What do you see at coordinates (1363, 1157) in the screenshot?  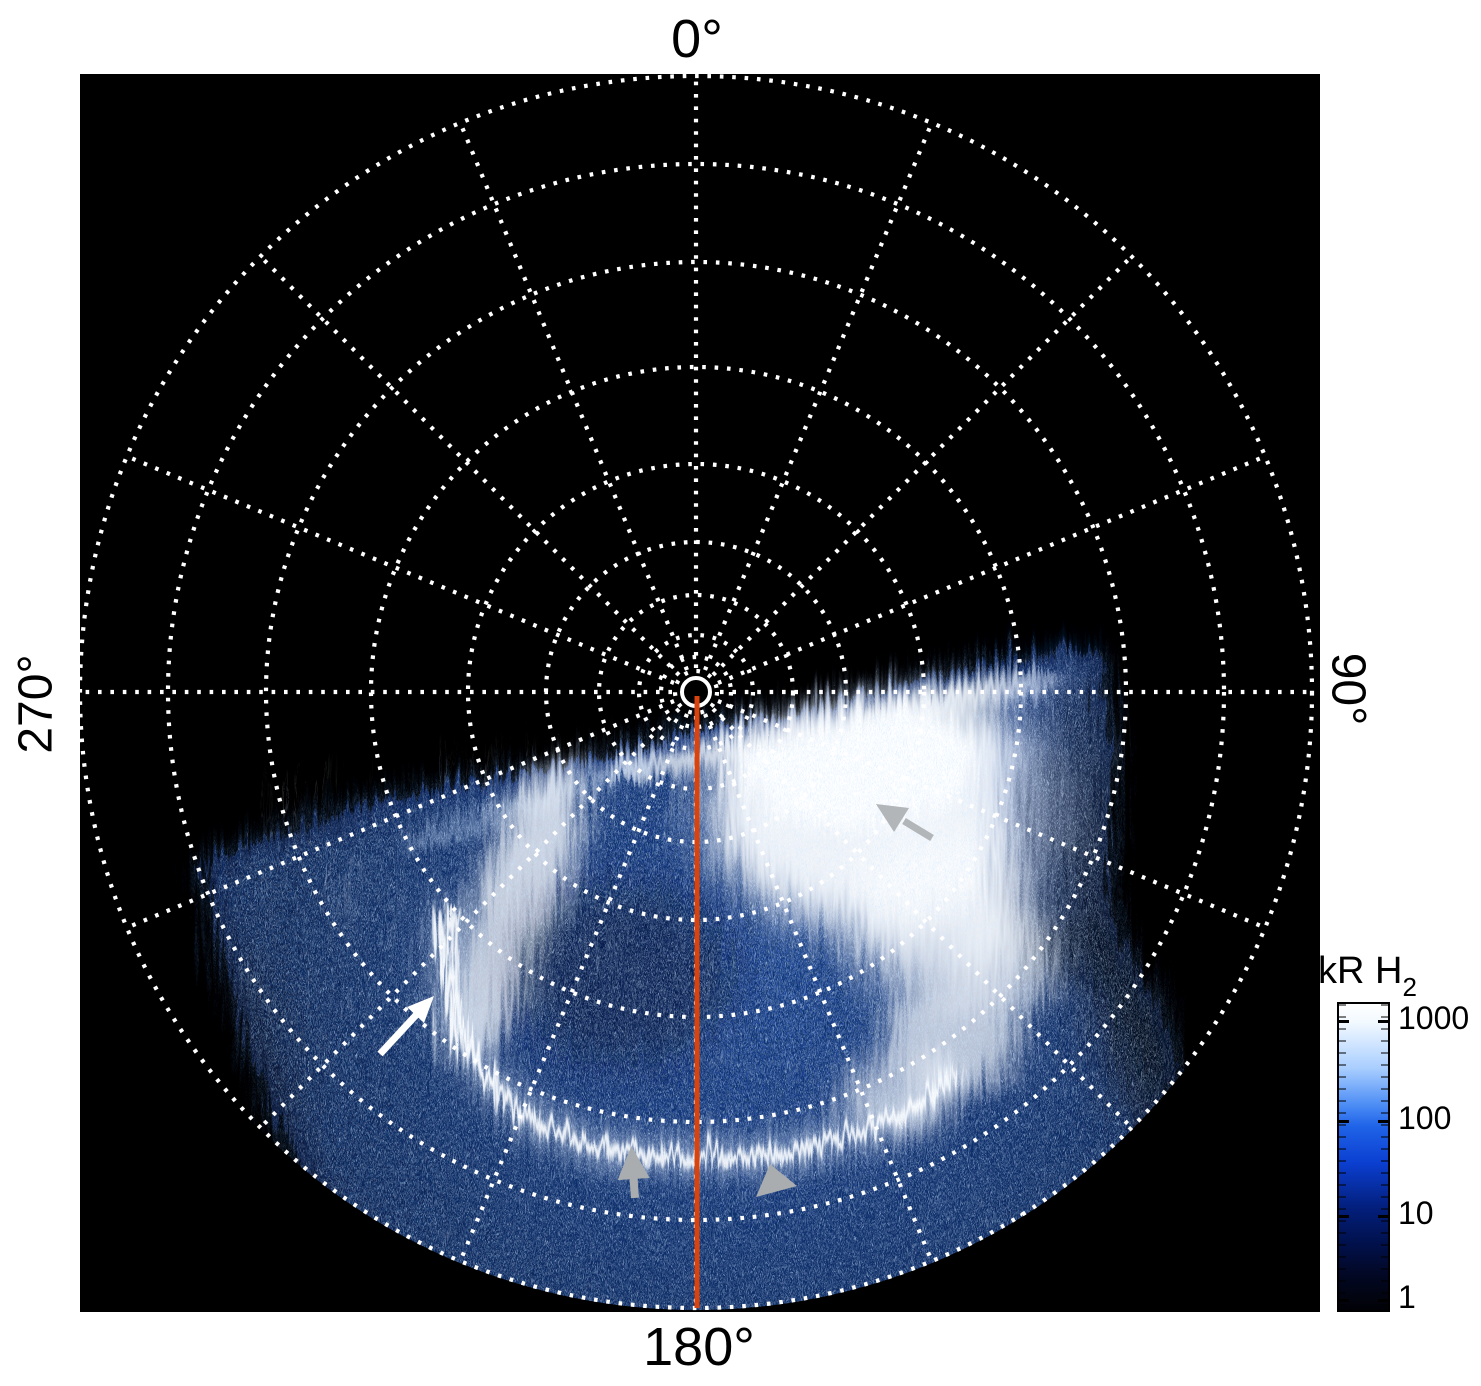 I see `colorbar` at bounding box center [1363, 1157].